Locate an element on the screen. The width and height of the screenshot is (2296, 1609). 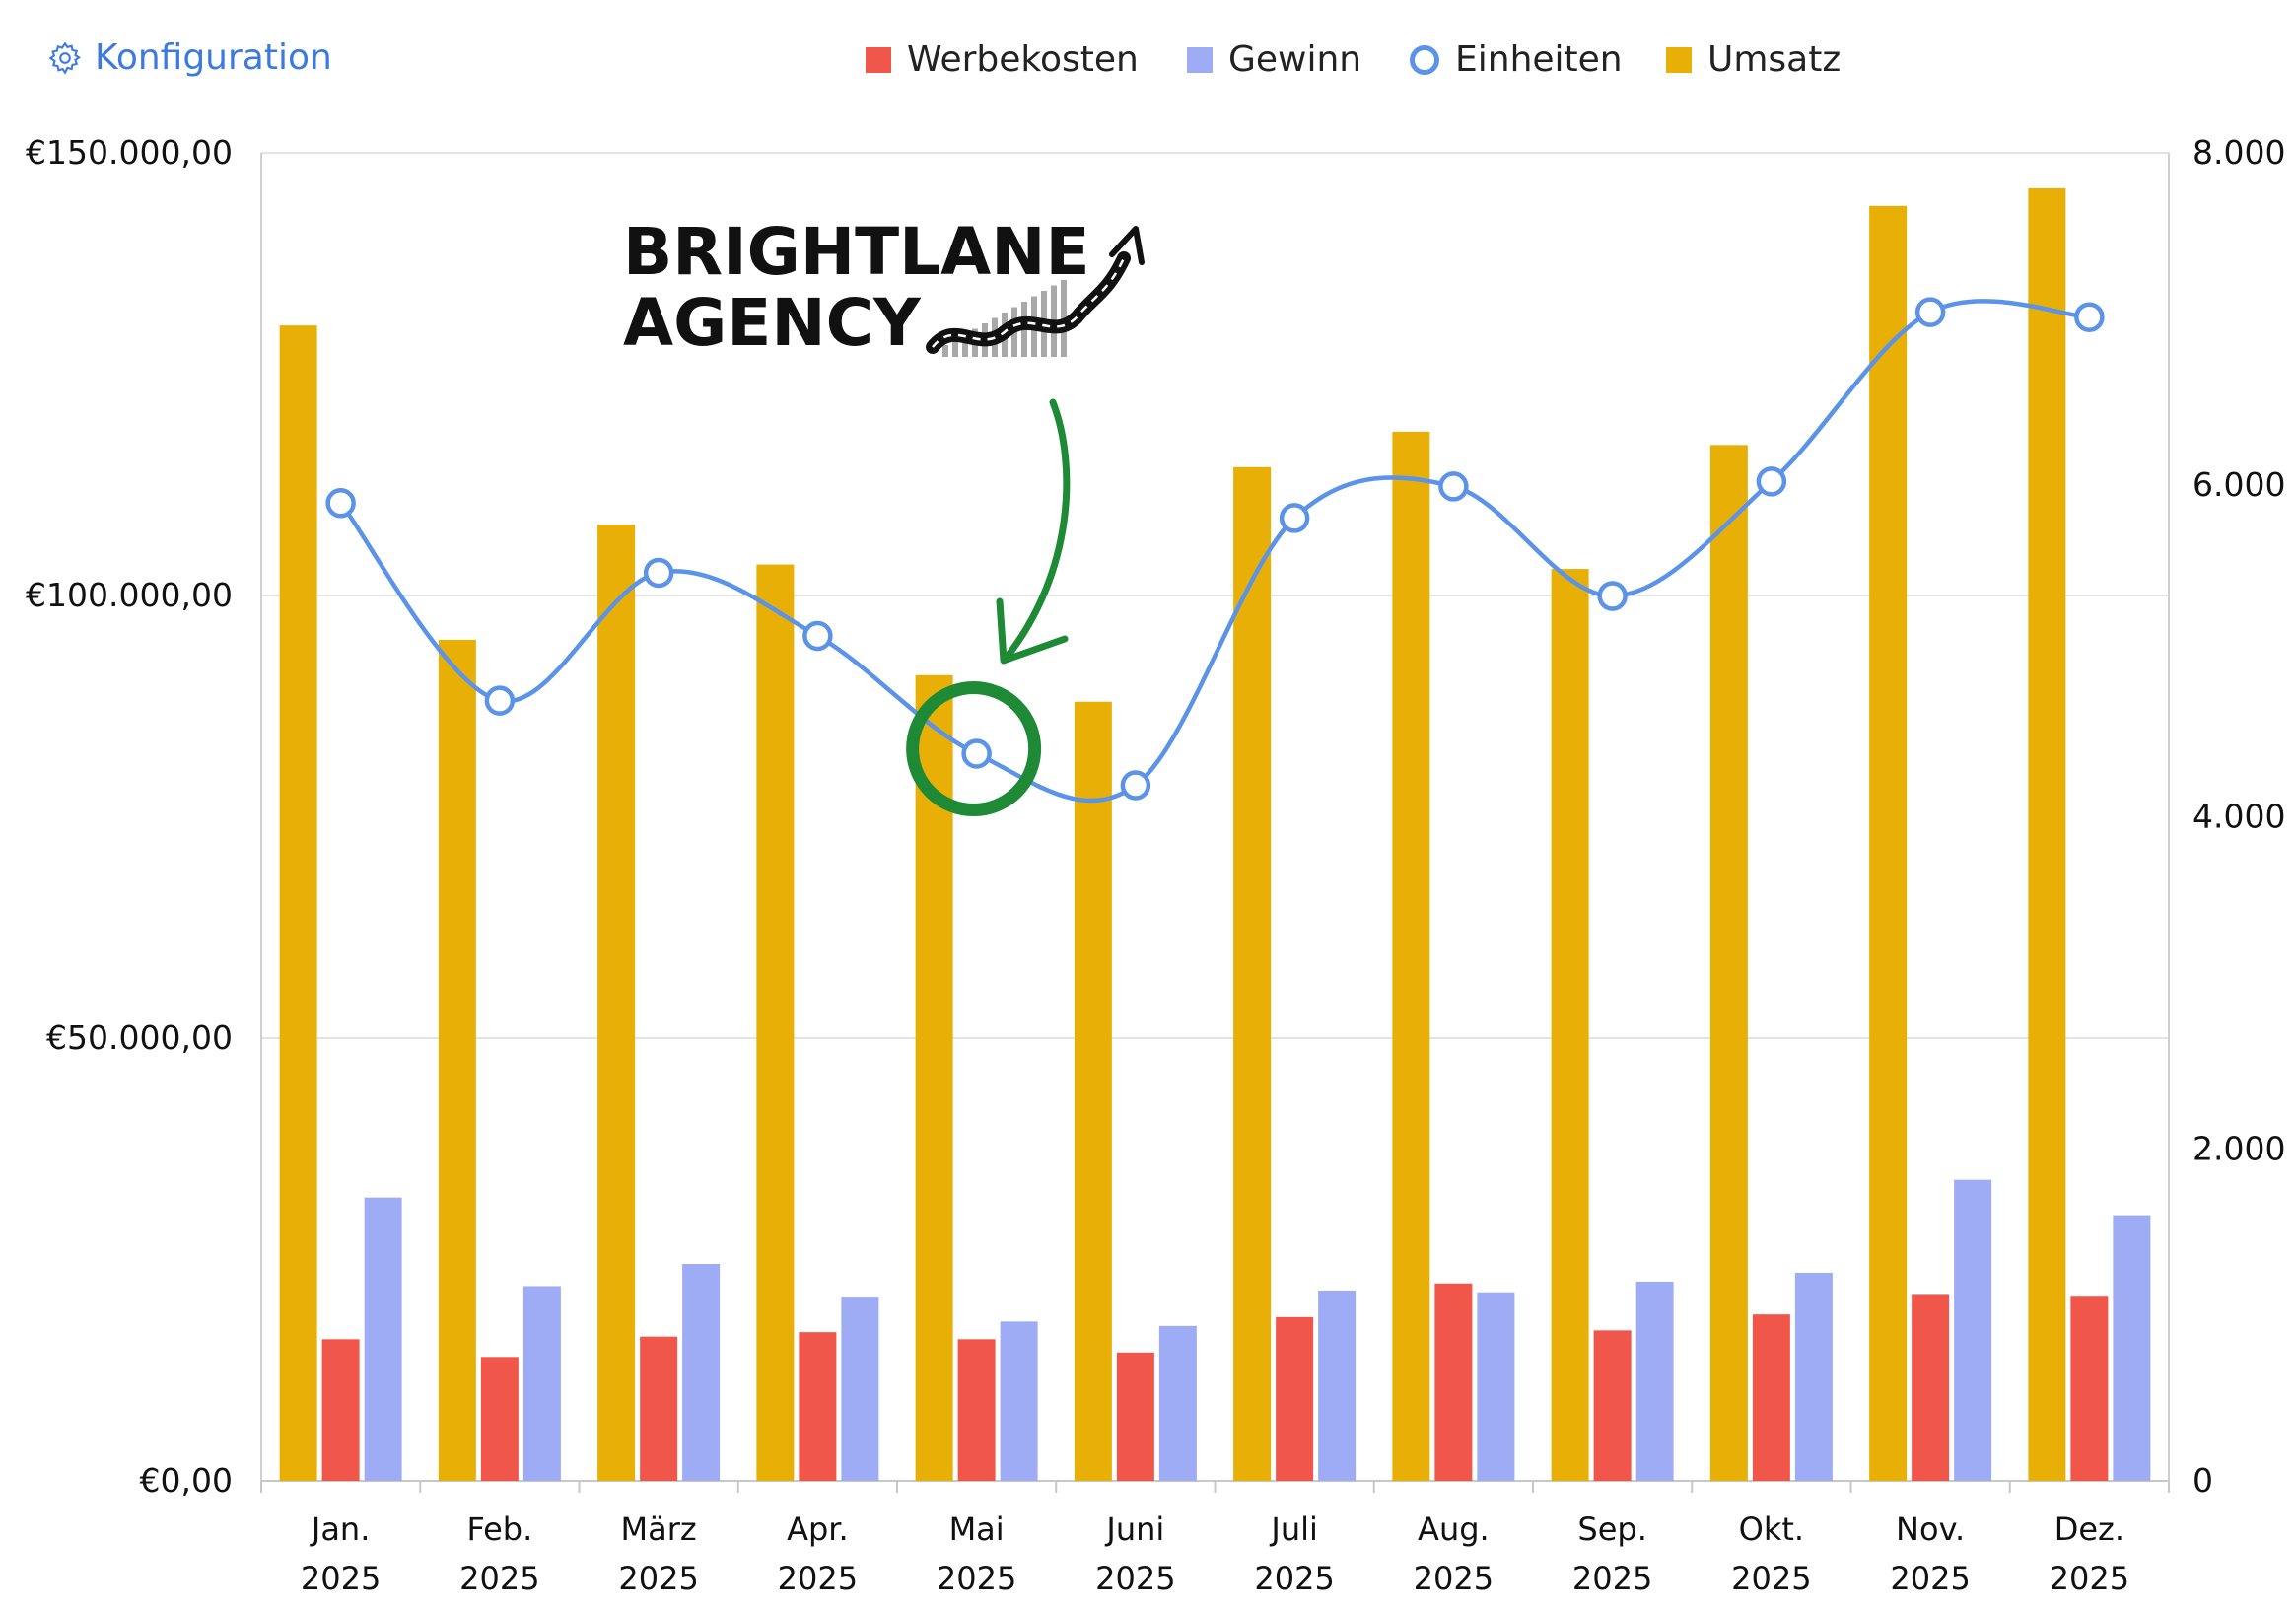
y-right-tick-label: 4.000 is located at coordinates (2238, 817).